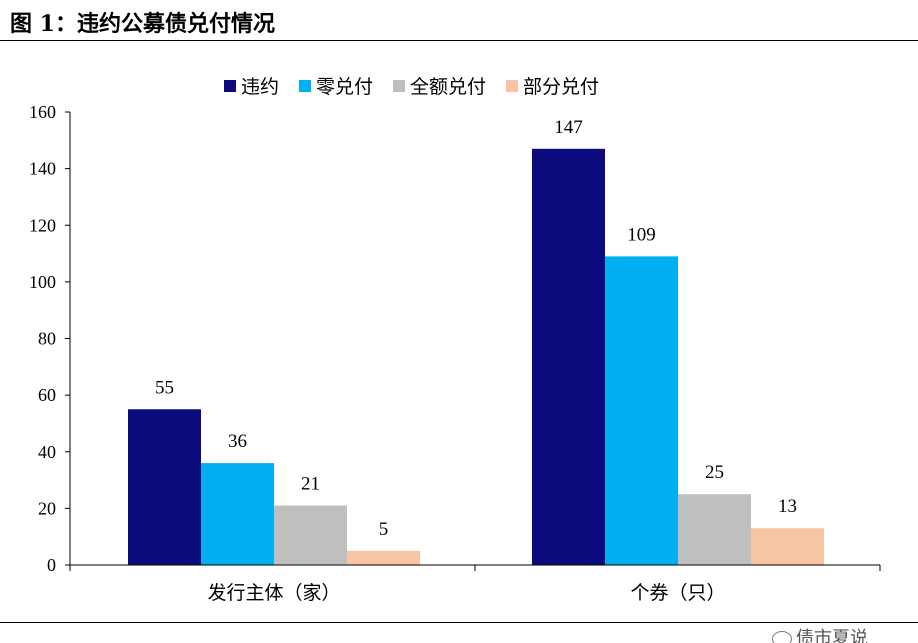 The image size is (918, 643). I want to click on watermark: 债市夏说, so click(820, 633).